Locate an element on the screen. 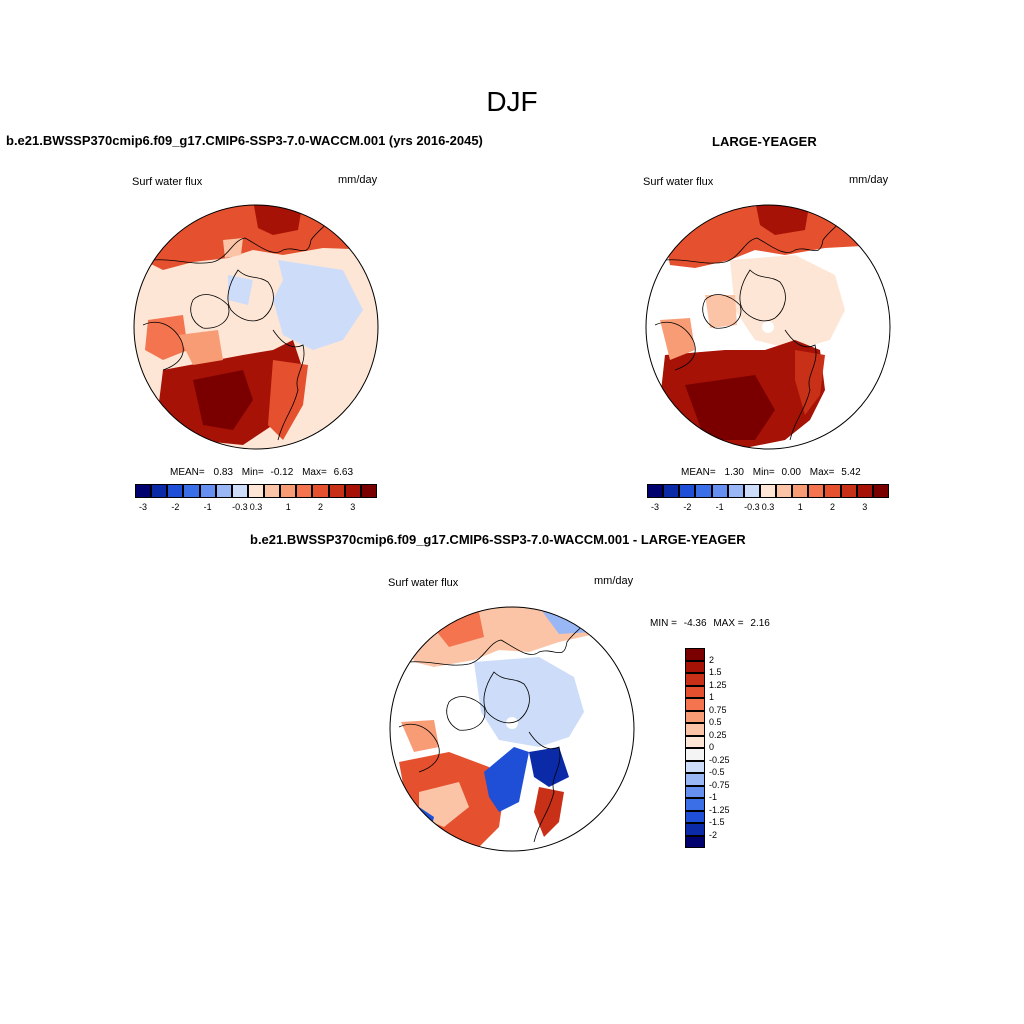  left-colorbar-tick-label: -2 is located at coordinates (175, 507).